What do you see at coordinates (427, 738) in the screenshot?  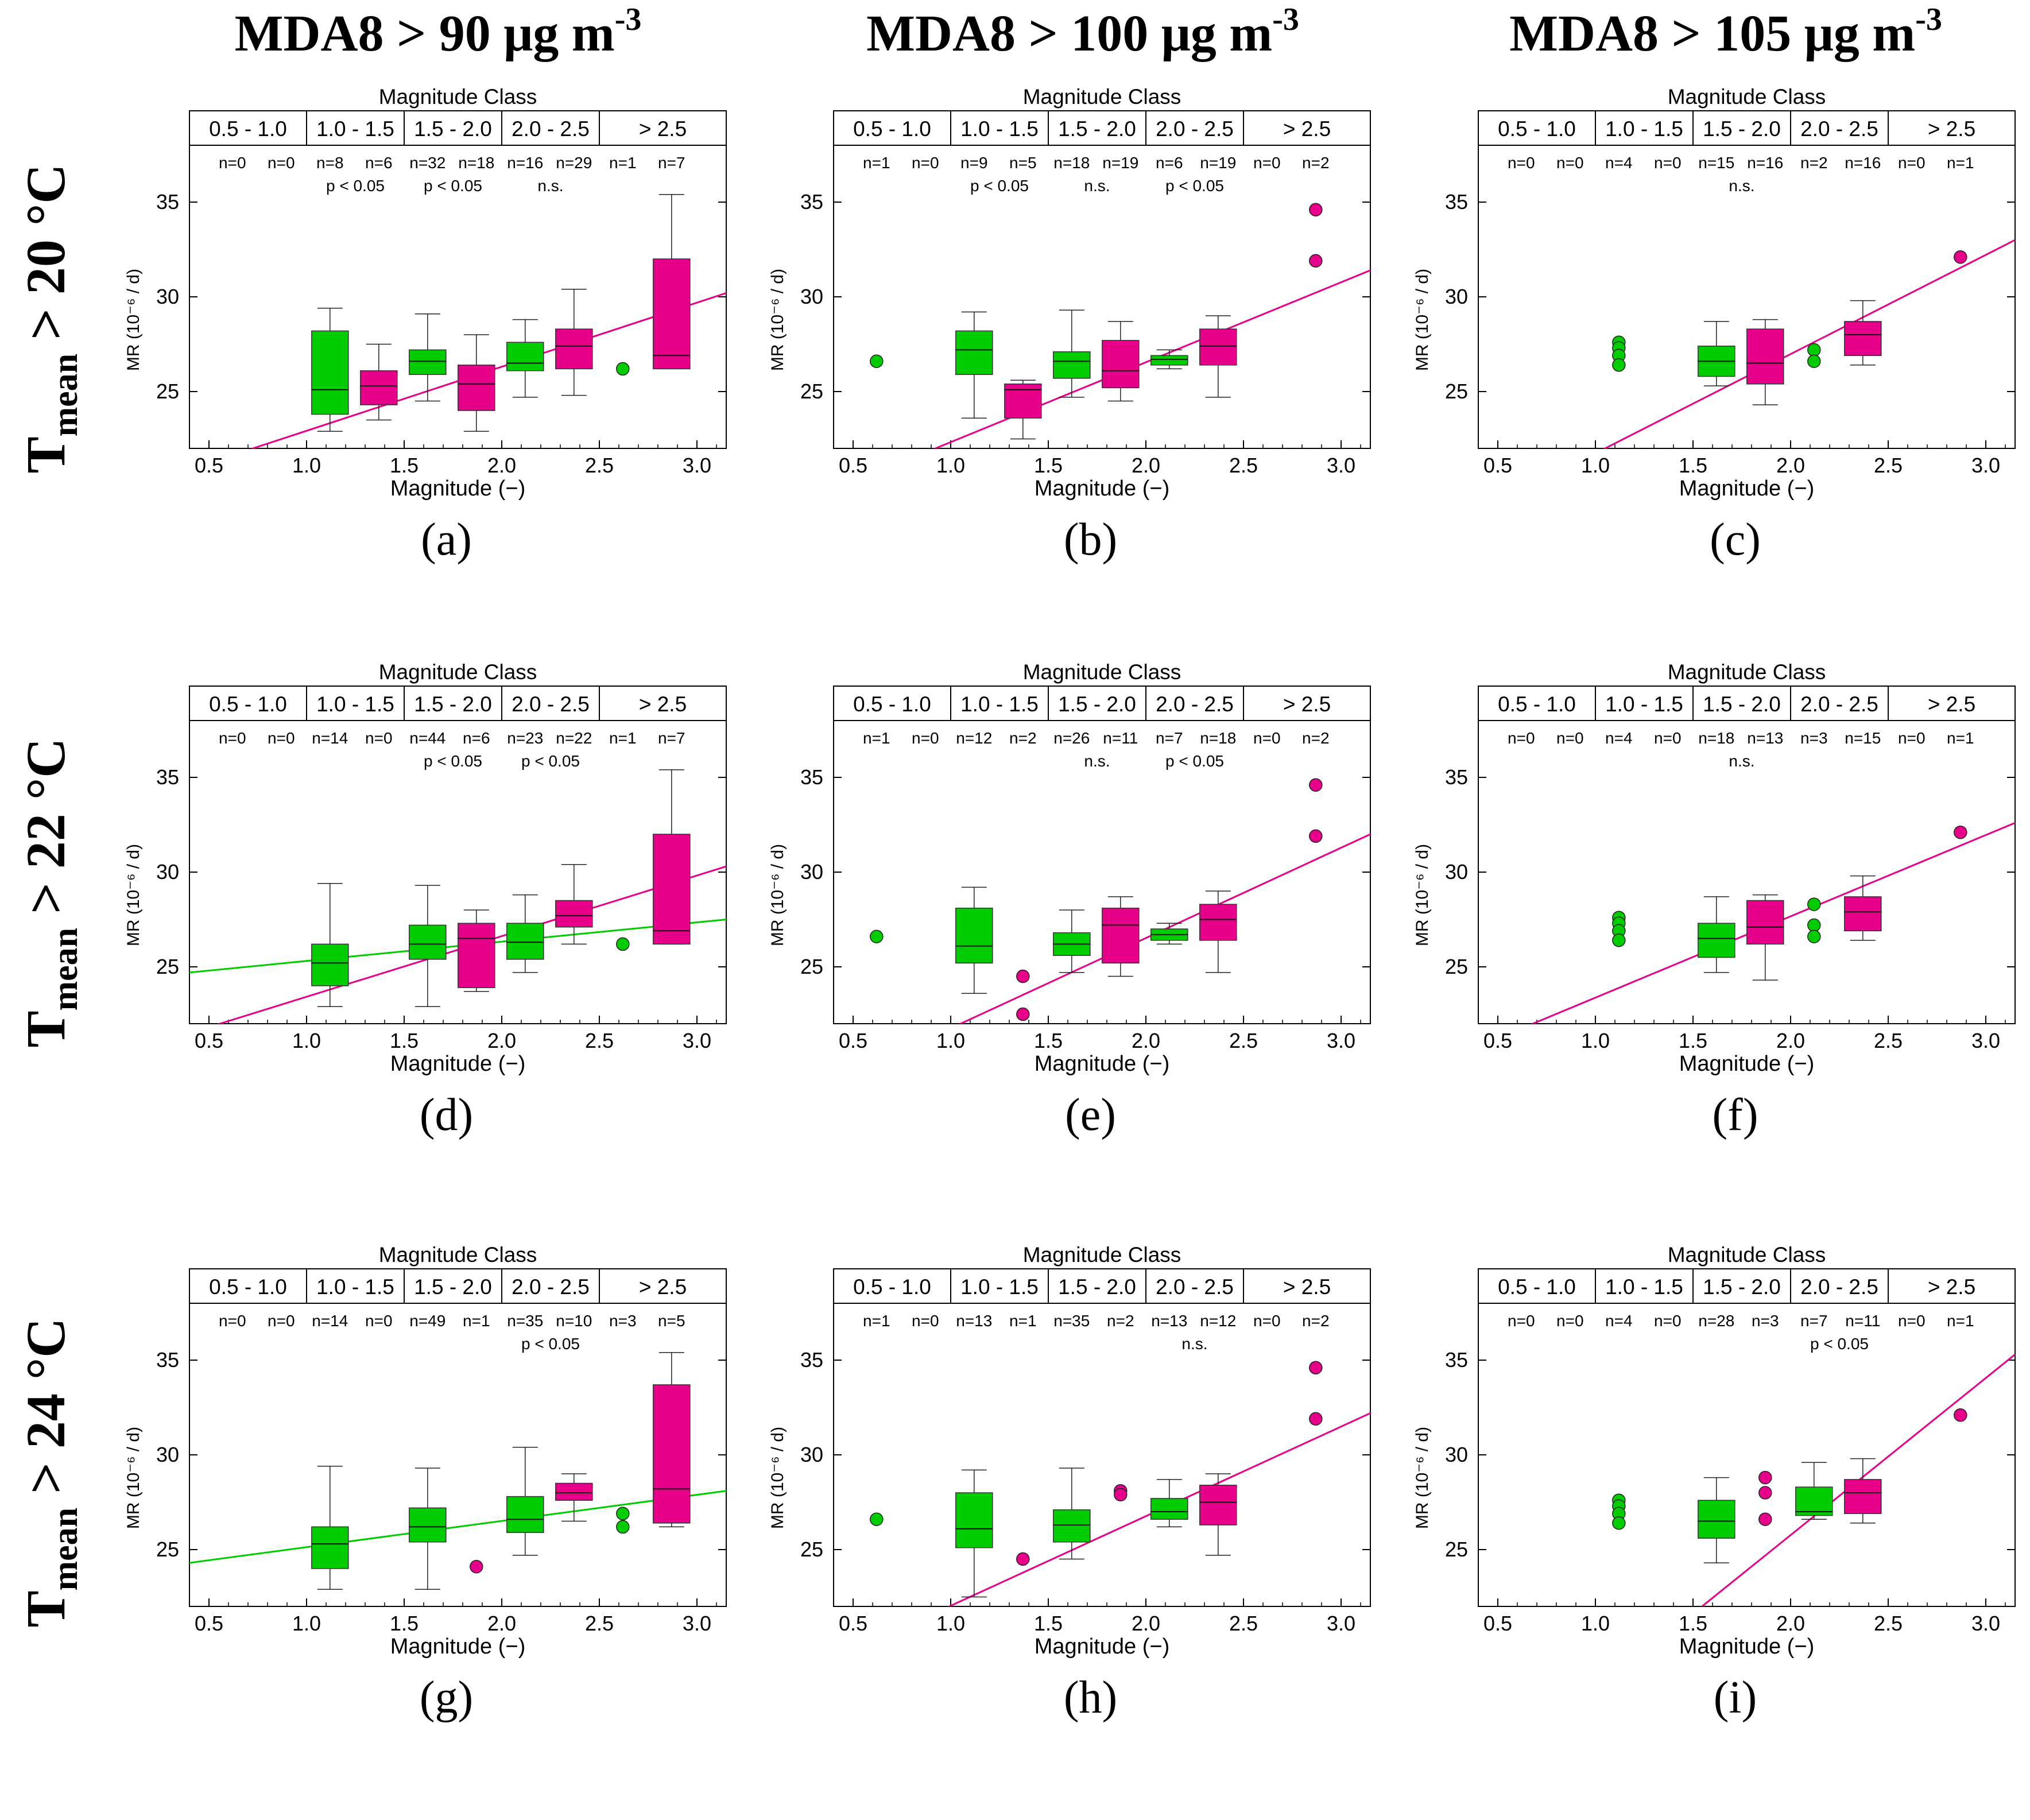 I see `count-label: n=44` at bounding box center [427, 738].